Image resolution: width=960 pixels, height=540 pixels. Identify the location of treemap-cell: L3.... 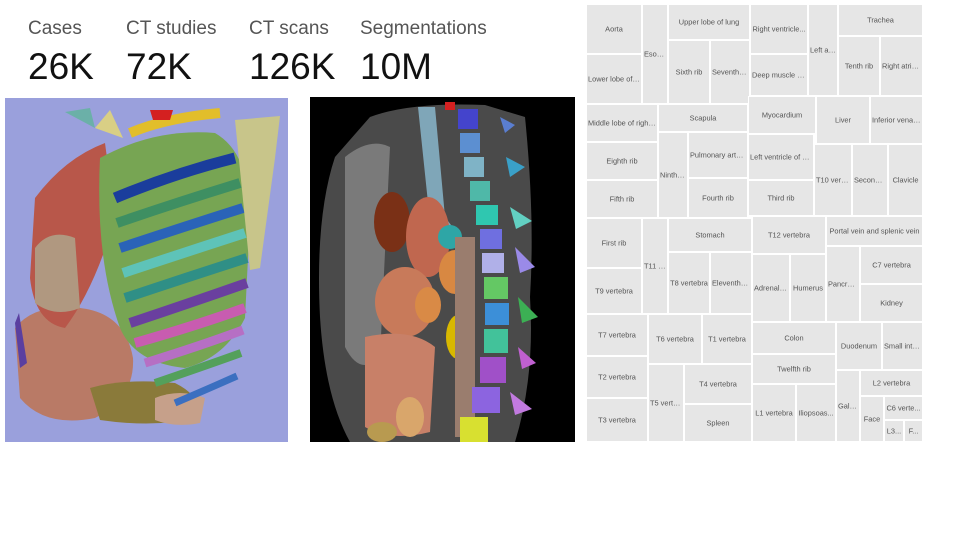
(894, 431).